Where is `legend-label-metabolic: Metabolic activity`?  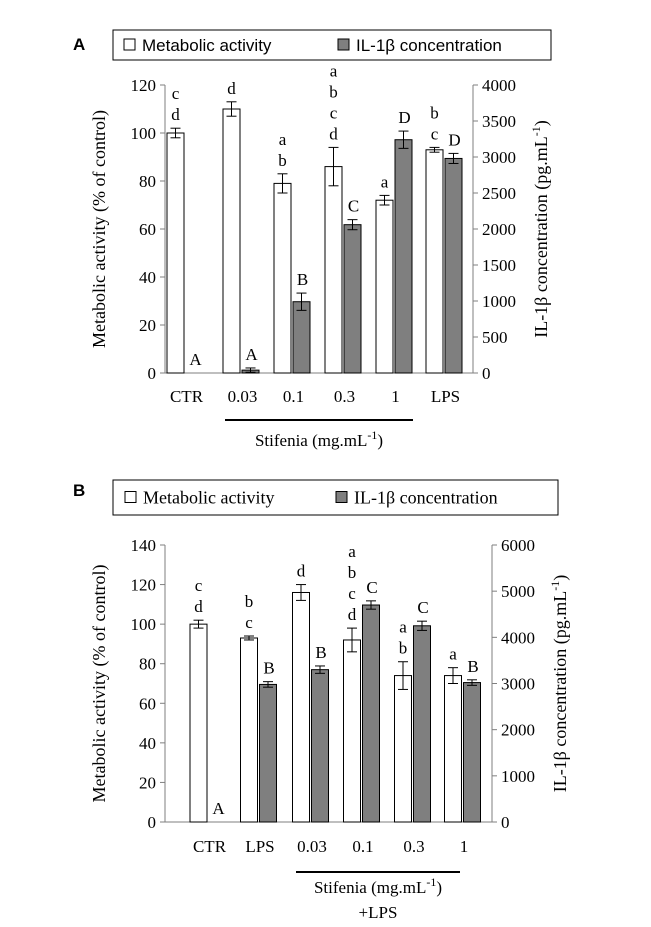
legend-label-metabolic: Metabolic activity is located at coordinates (207, 45).